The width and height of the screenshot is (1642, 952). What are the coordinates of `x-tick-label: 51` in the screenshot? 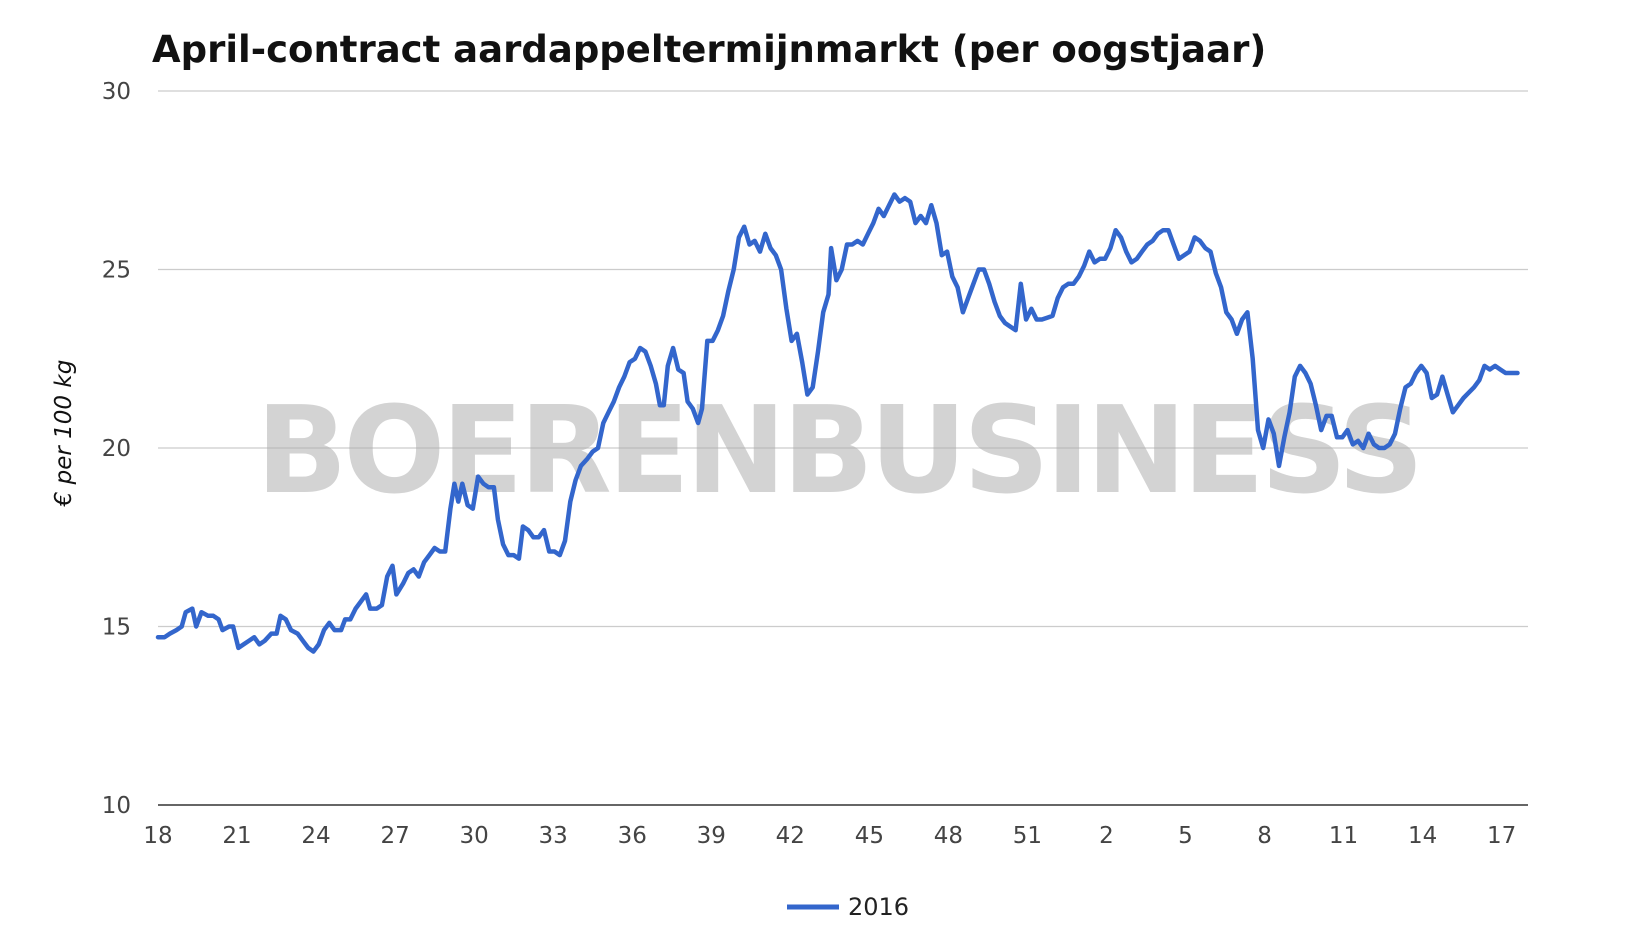 It's located at (1027, 836).